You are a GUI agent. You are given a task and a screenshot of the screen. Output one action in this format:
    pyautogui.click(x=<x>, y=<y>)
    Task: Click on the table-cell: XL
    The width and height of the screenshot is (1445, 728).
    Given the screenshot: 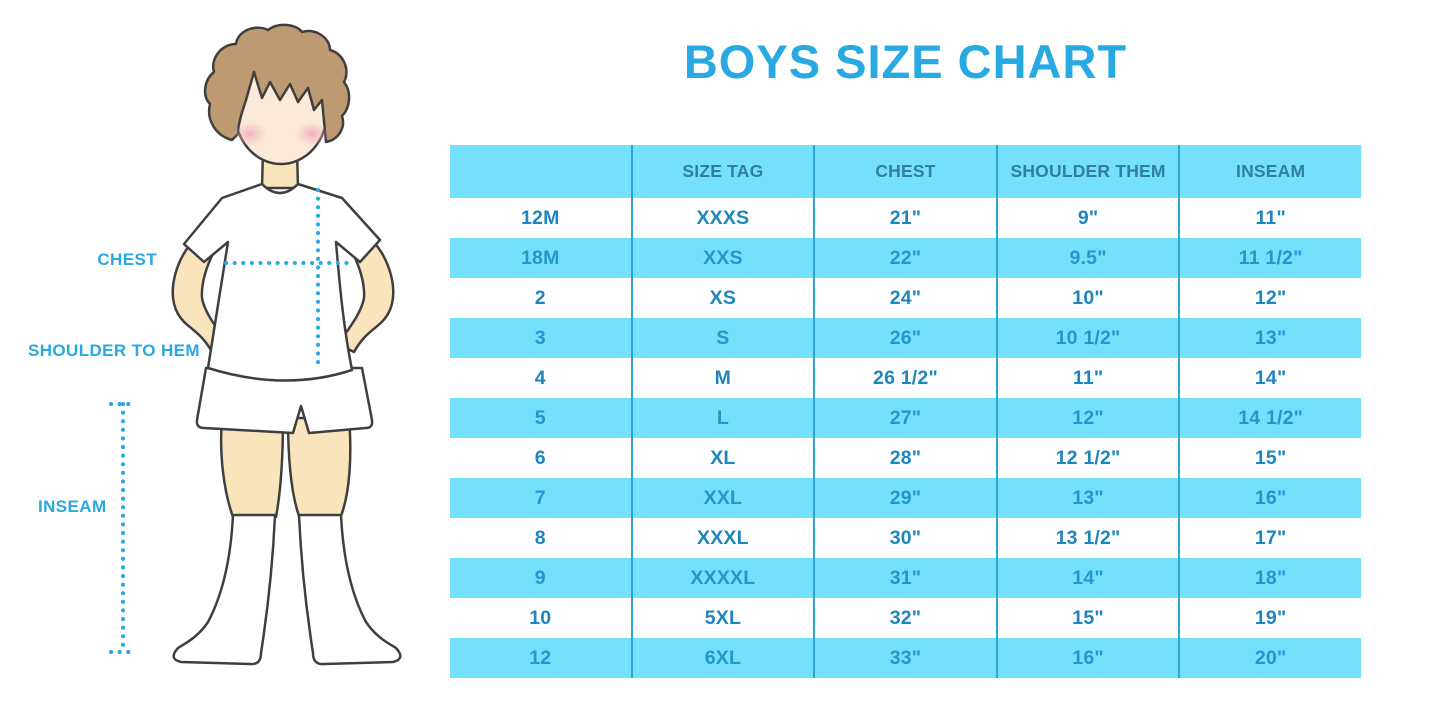 What is the action you would take?
    pyautogui.click(x=722, y=458)
    